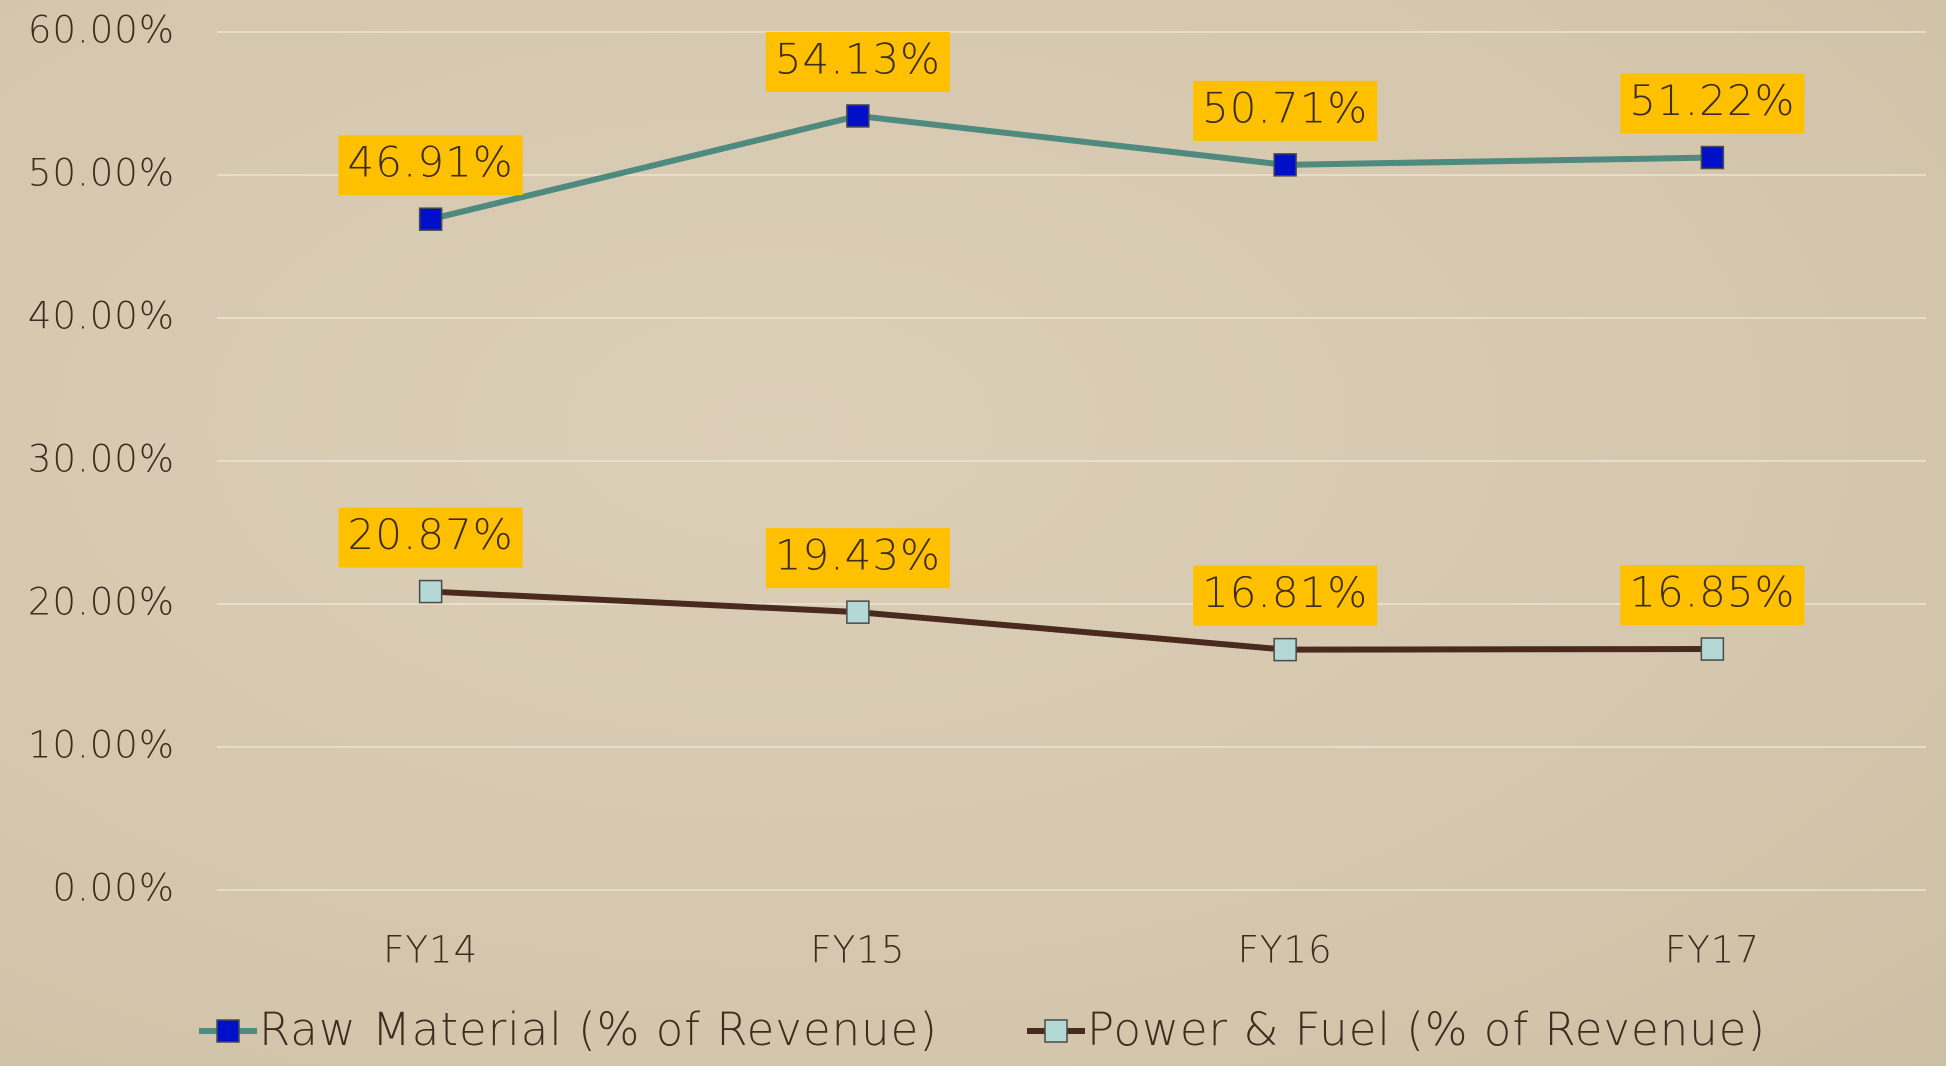 This screenshot has width=1946, height=1066. What do you see at coordinates (1712, 950) in the screenshot?
I see `x-tick-label: FY17` at bounding box center [1712, 950].